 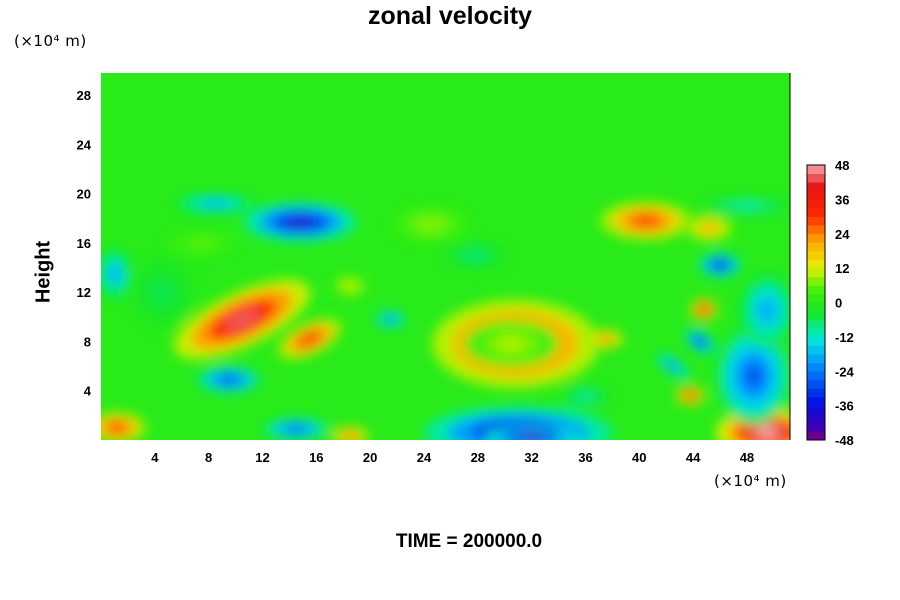 I want to click on y-axis-ticks: 4 8 12 16 20 24 28, so click(x=84, y=243).